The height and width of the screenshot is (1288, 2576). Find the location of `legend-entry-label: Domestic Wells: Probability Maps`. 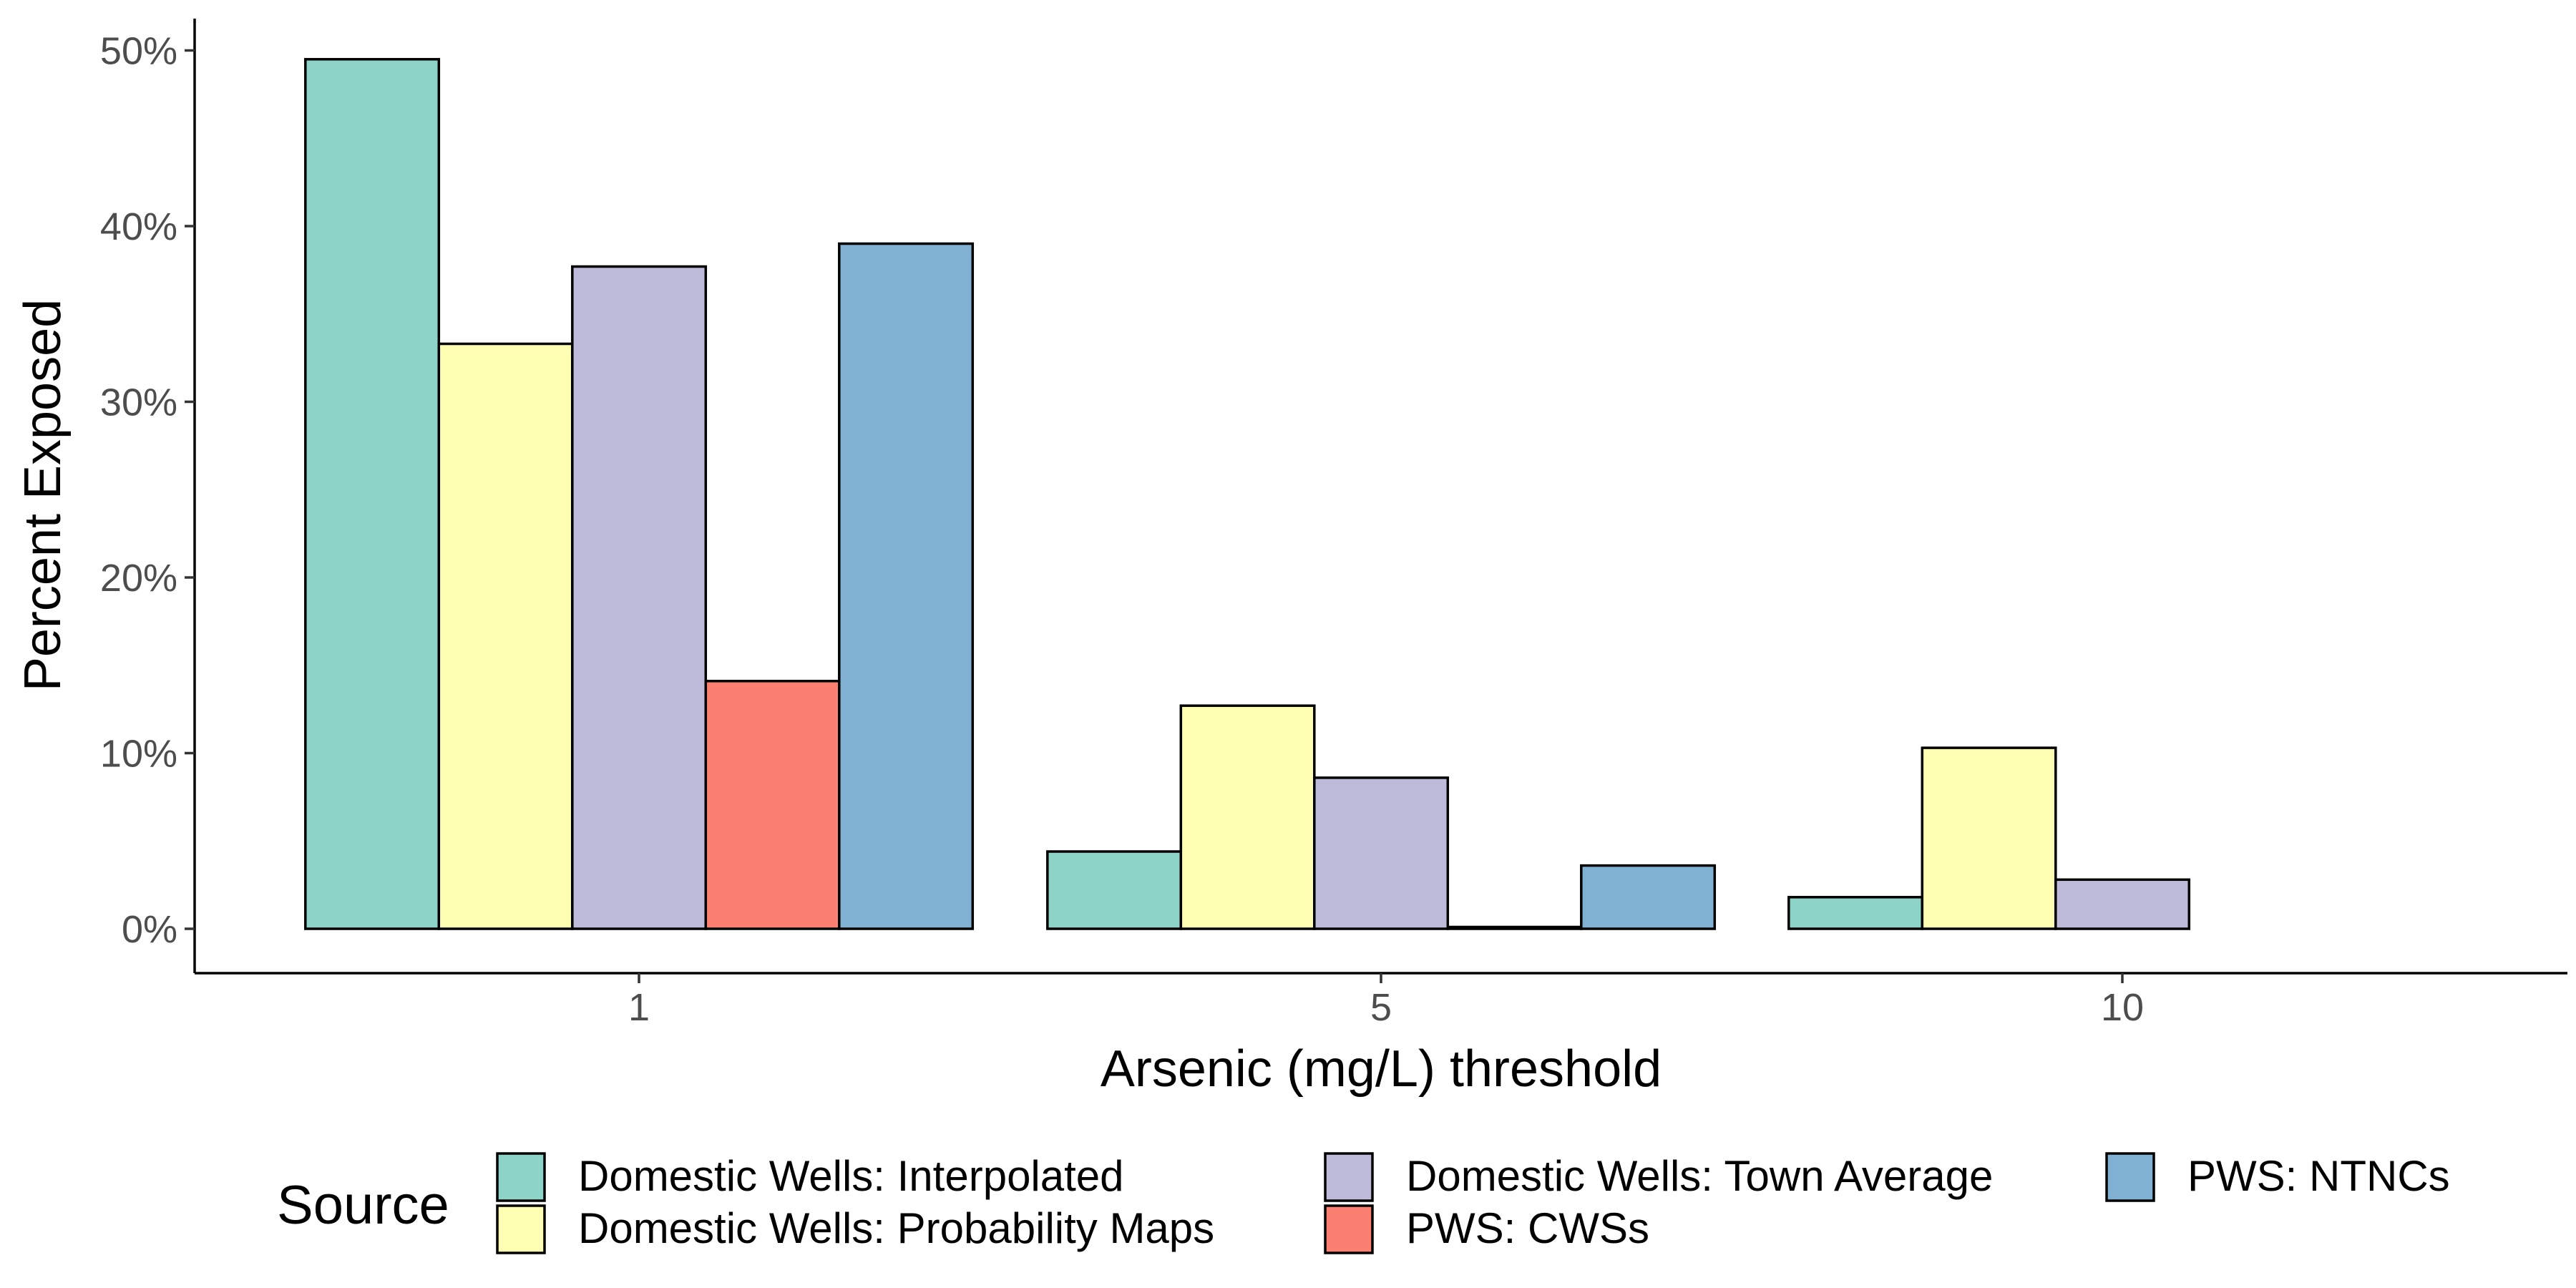

legend-entry-label: Domestic Wells: Probability Maps is located at coordinates (896, 1228).